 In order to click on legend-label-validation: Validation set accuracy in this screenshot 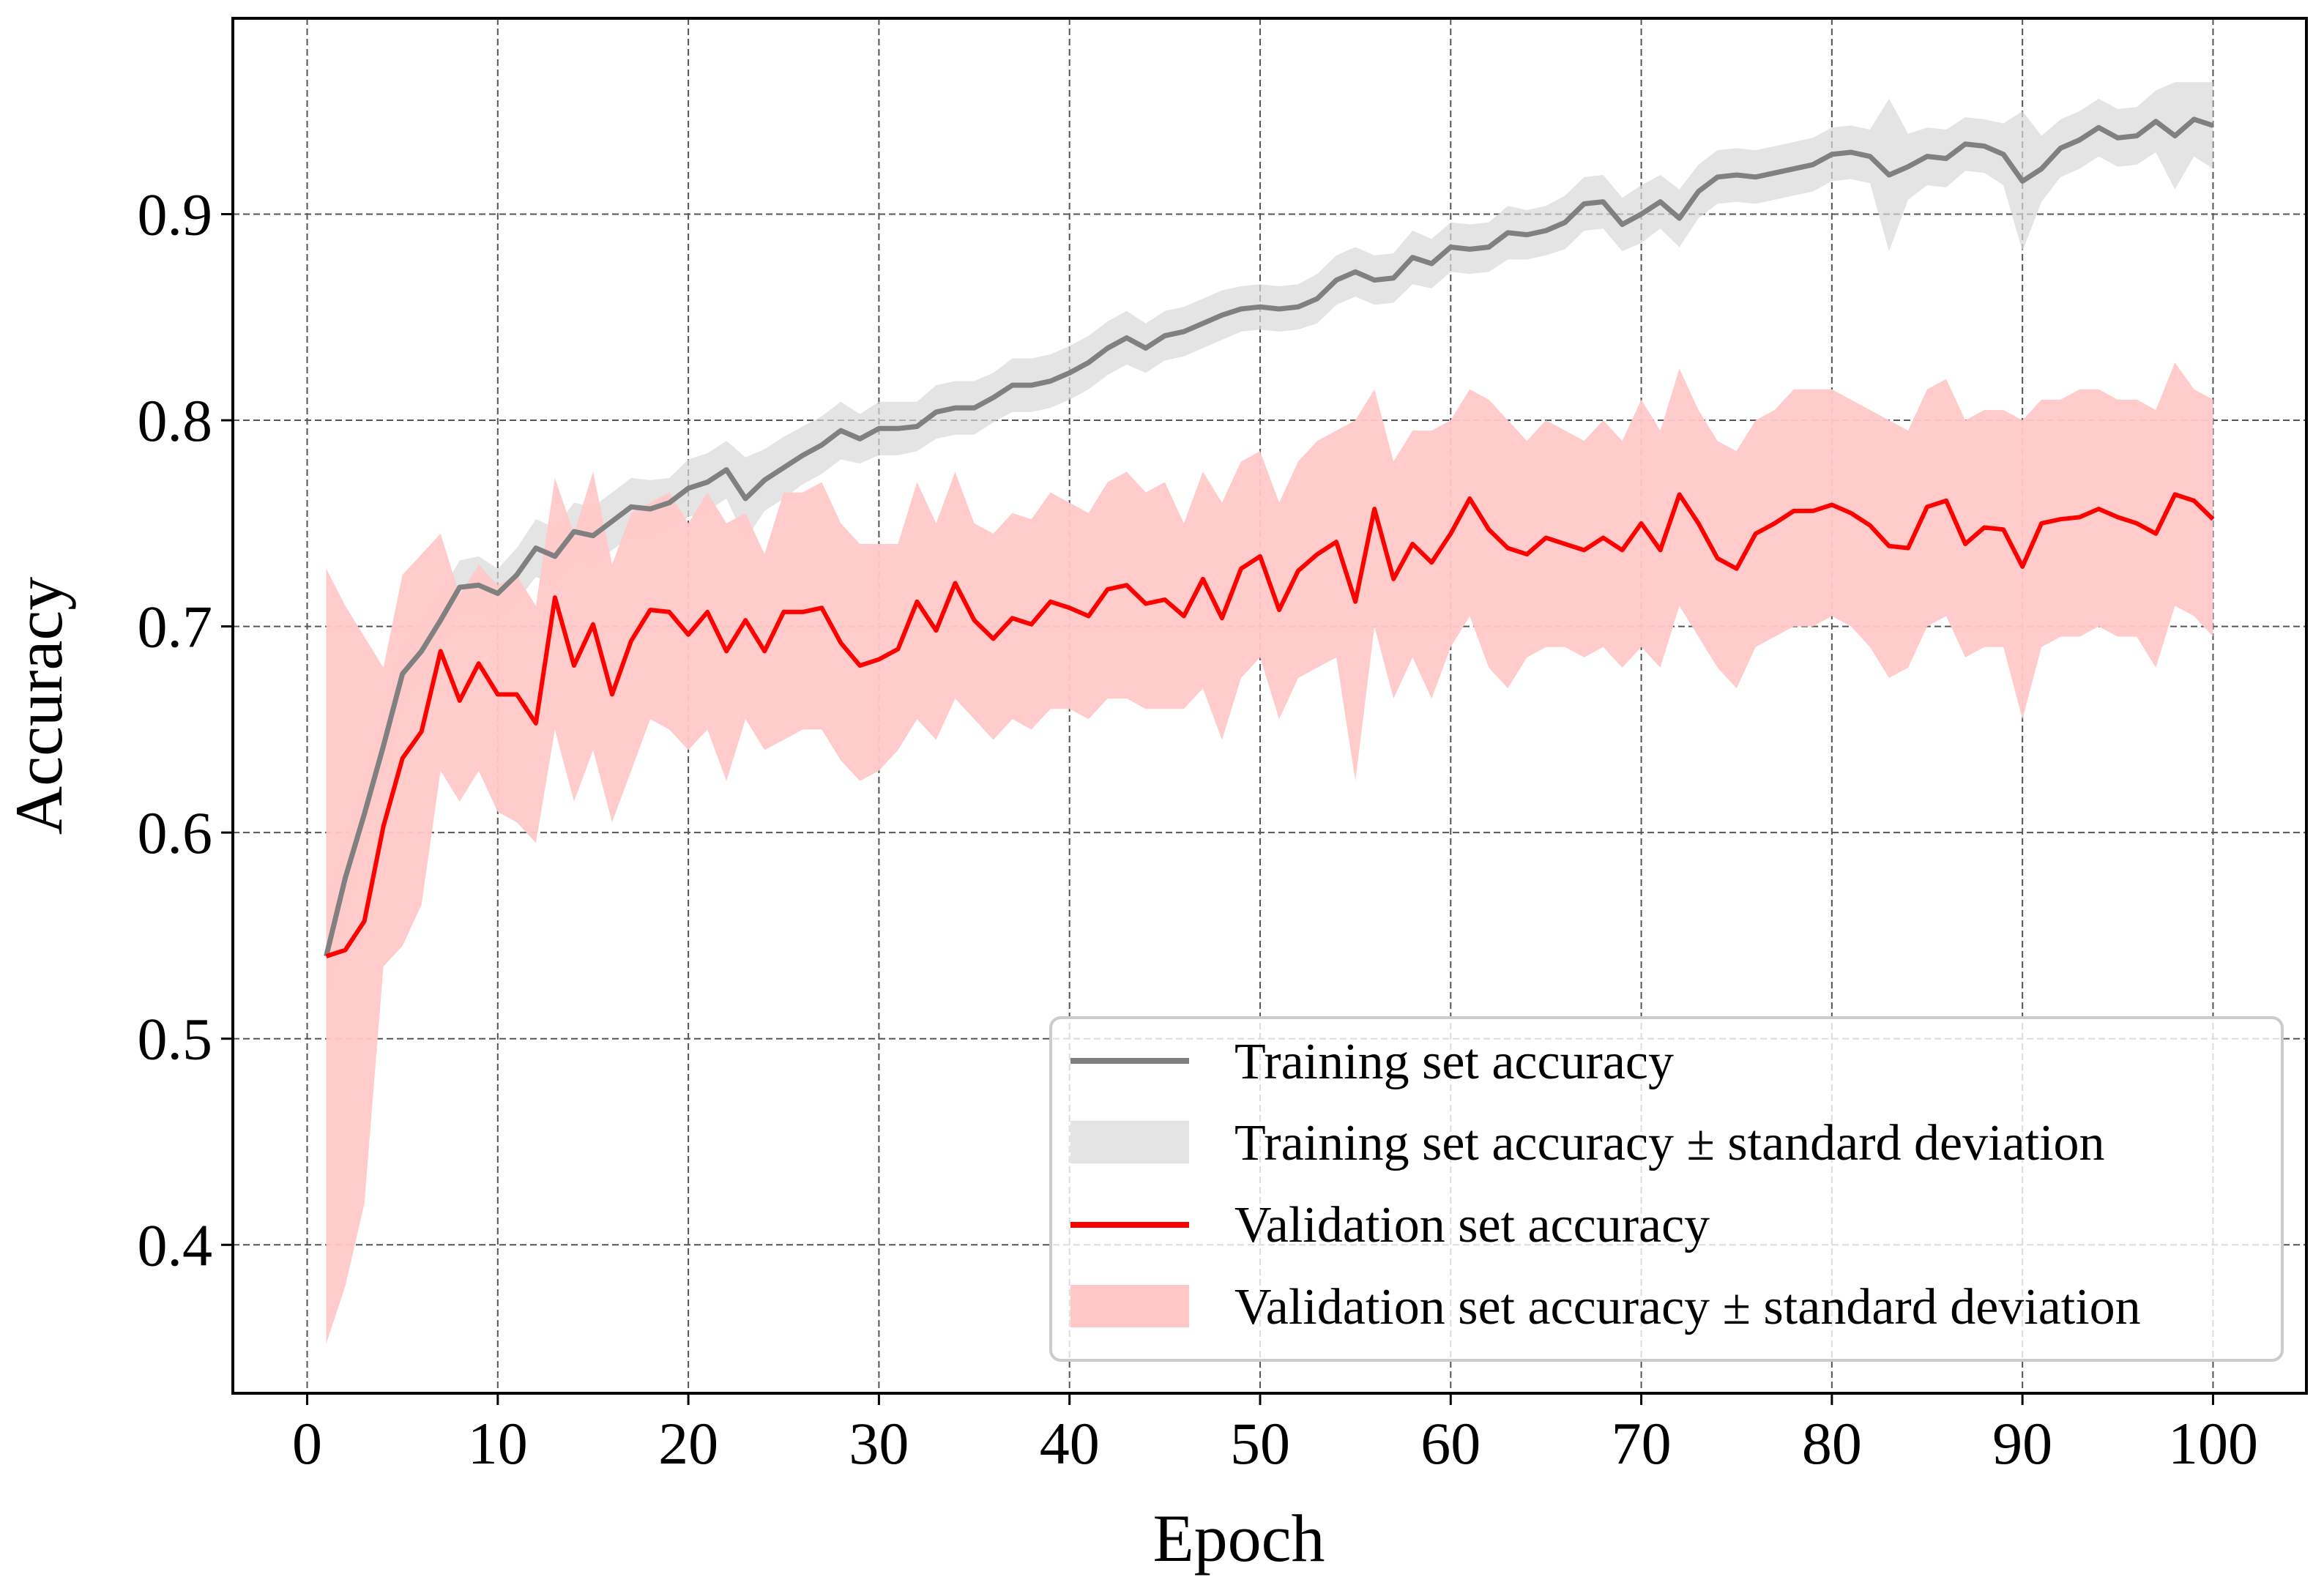, I will do `click(1472, 1225)`.